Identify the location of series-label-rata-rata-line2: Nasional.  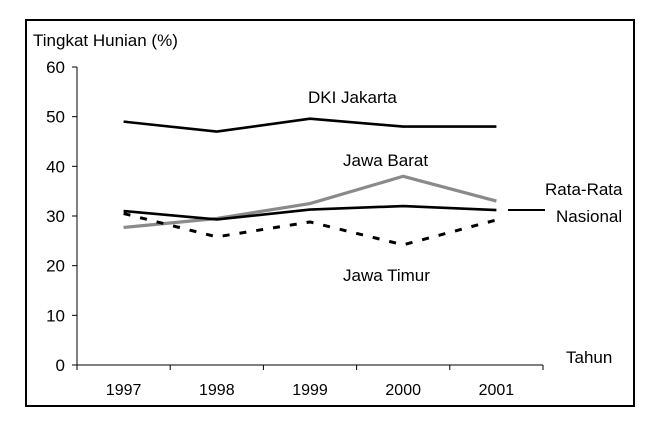
(589, 216).